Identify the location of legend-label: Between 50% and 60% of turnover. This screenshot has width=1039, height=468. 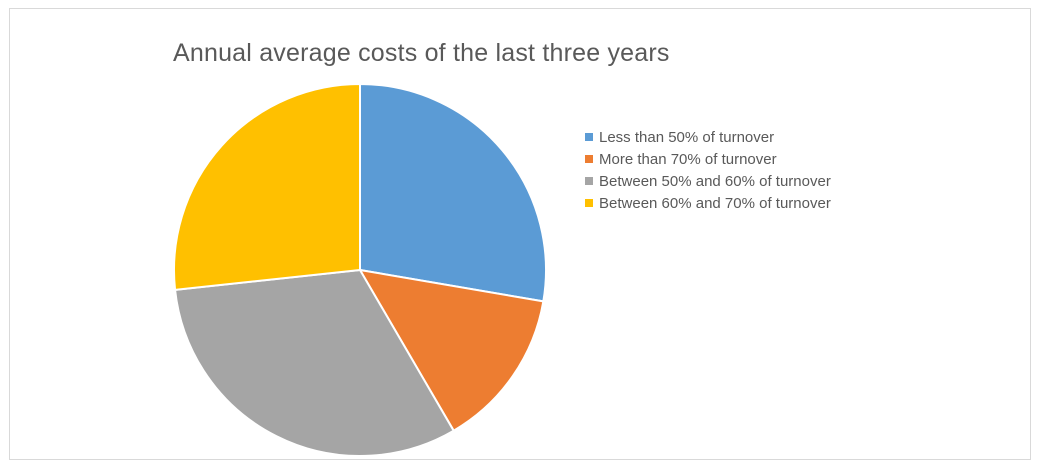
(715, 181).